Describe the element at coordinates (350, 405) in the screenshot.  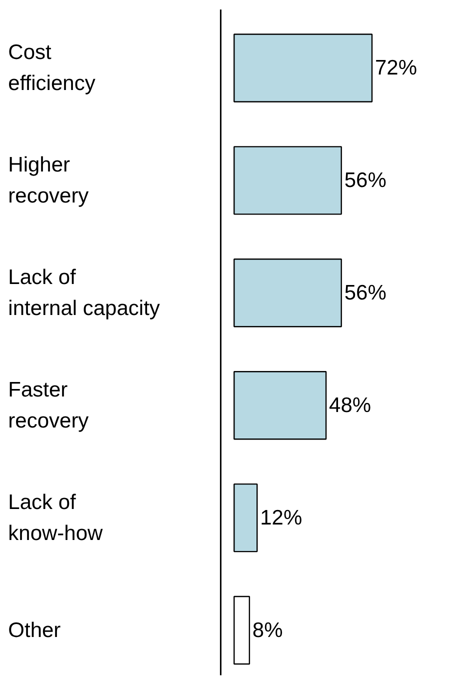
I see `data-label: 48%` at that location.